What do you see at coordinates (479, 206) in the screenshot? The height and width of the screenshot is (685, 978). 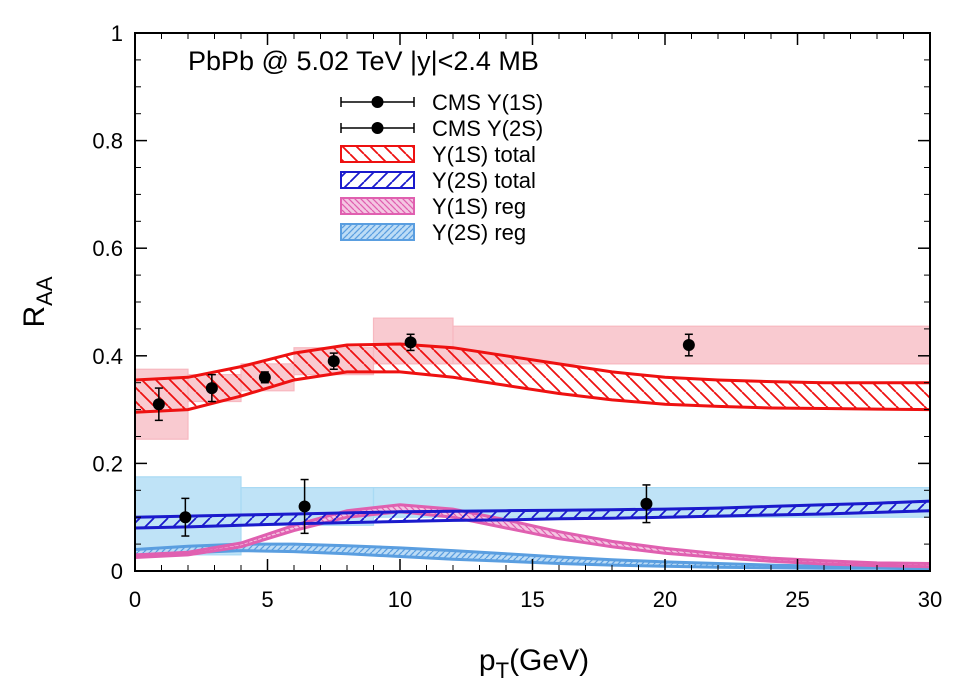 I see `legend-label: Υ(1S) reg` at bounding box center [479, 206].